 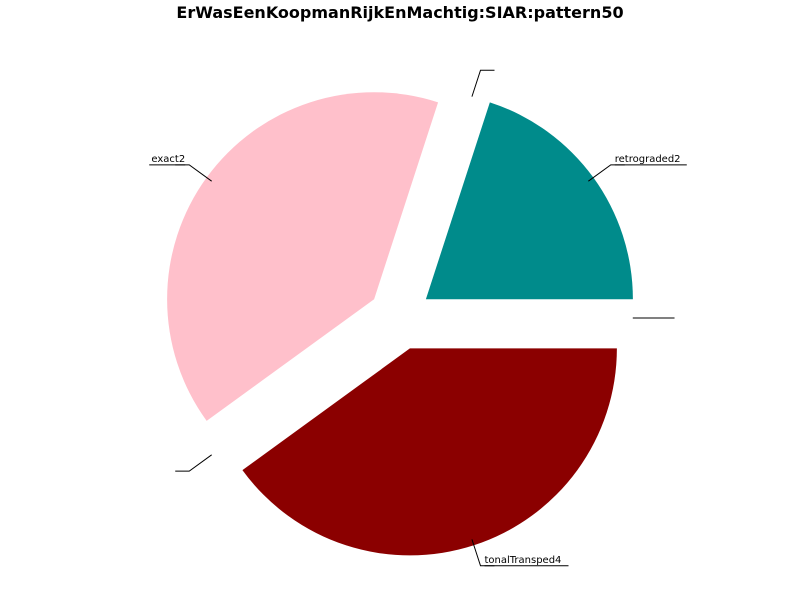 I want to click on slice-label-retrograded2: retrograded2, so click(x=648, y=159).